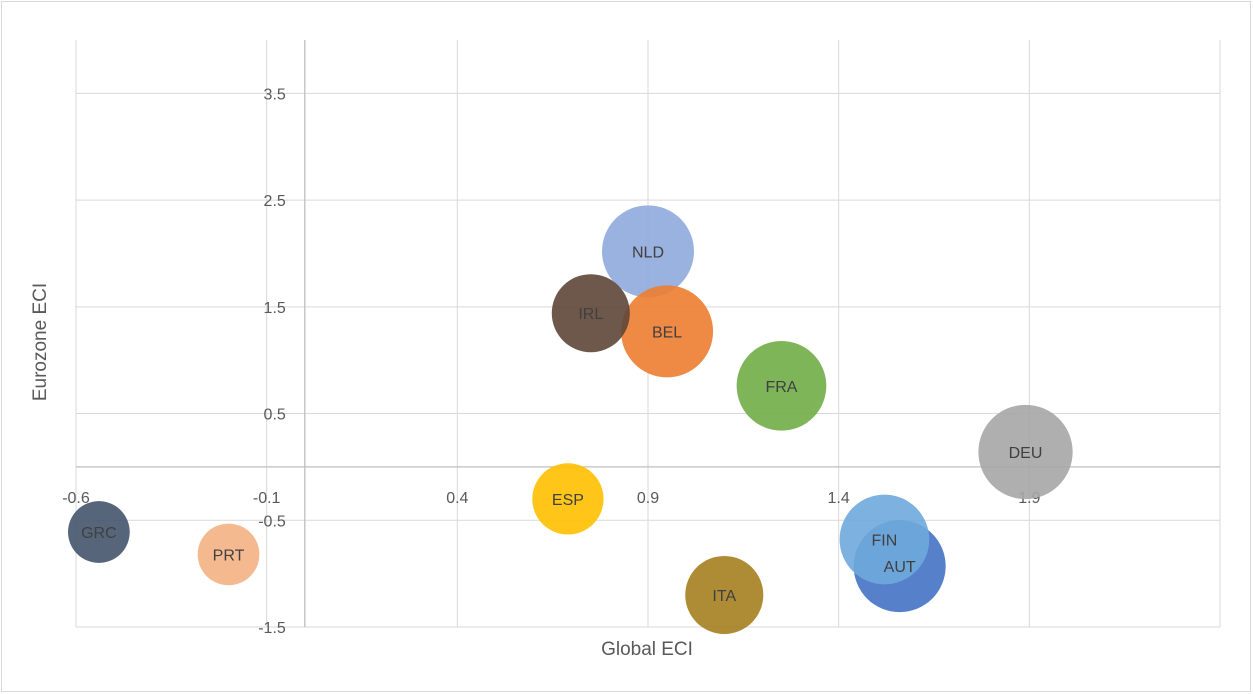 The width and height of the screenshot is (1253, 694). I want to click on x-tick-label: 0.4, so click(457, 498).